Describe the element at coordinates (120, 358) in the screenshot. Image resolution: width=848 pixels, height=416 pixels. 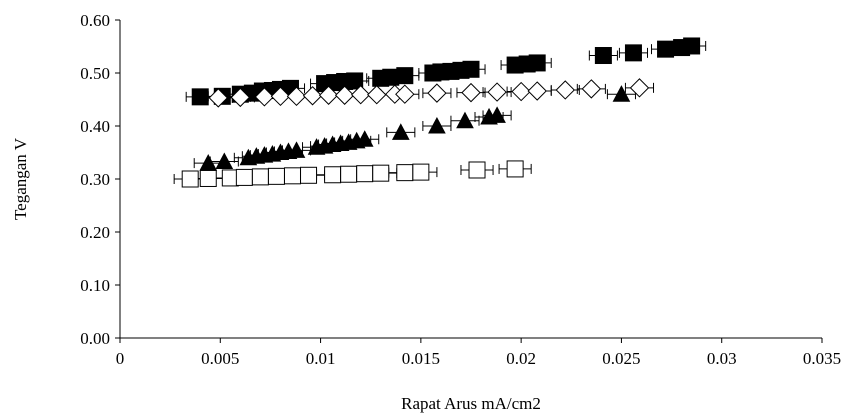
I see `x-tick-label: 0` at that location.